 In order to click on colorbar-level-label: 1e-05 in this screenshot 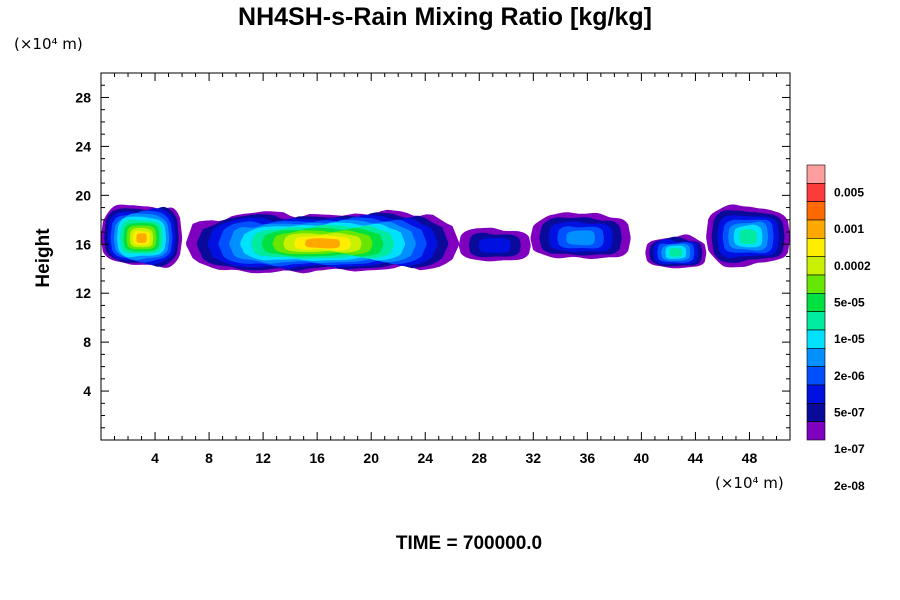, I will do `click(849, 339)`.